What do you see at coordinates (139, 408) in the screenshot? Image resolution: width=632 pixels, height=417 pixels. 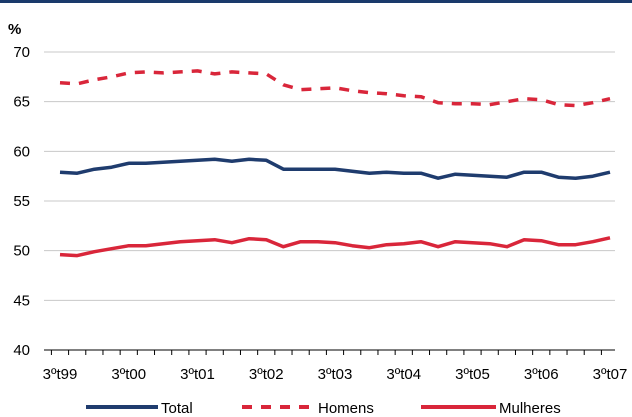 I see `legend-item-total: Total` at bounding box center [139, 408].